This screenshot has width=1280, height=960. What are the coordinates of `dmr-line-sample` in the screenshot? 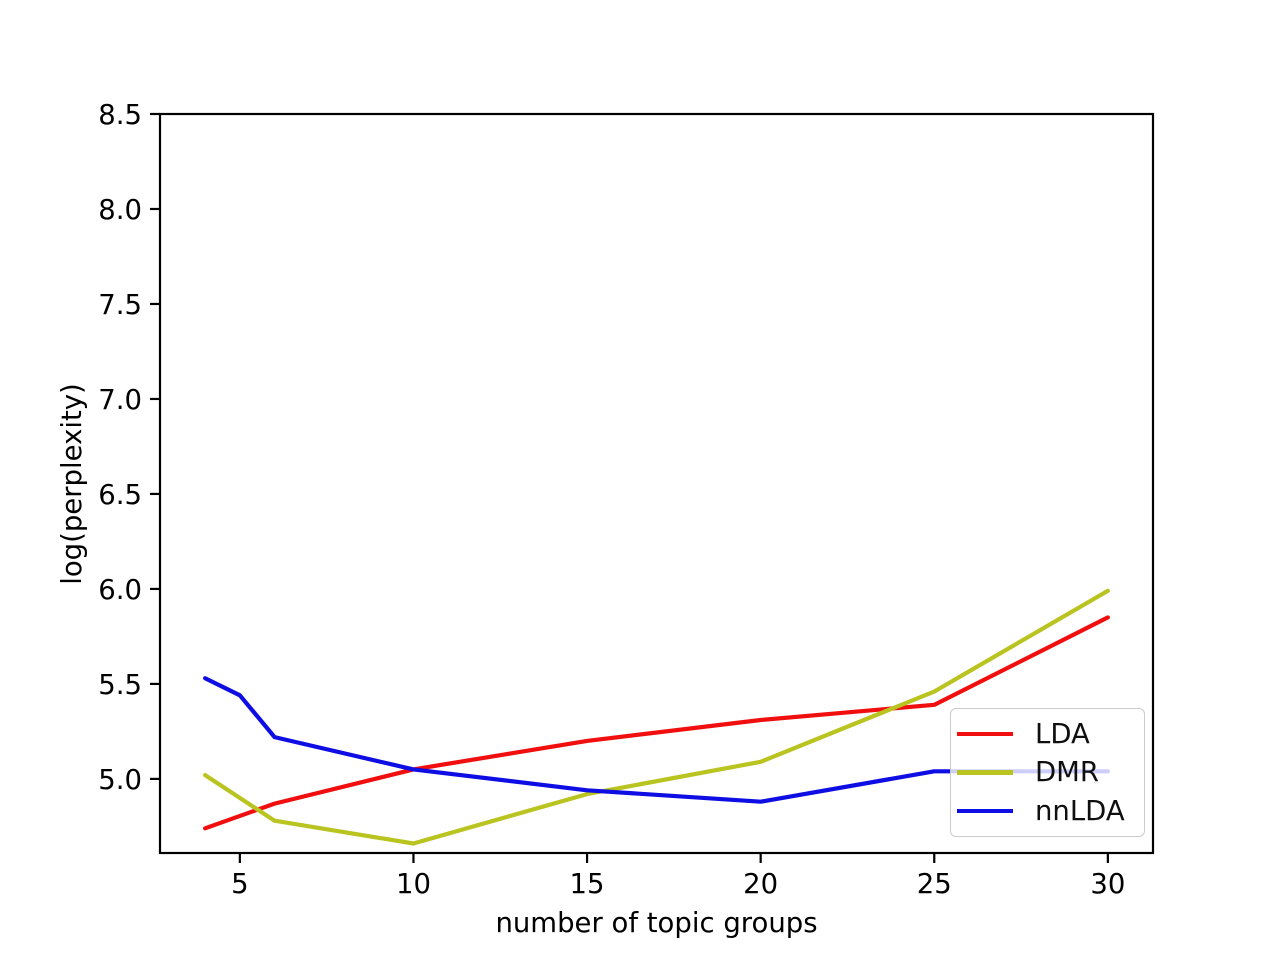 It's located at (985, 772).